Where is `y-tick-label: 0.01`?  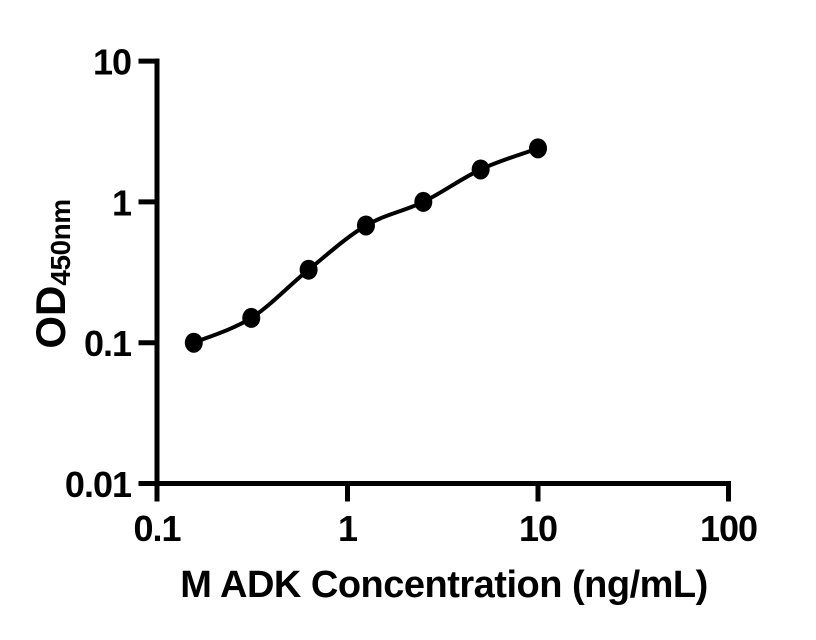 y-tick-label: 0.01 is located at coordinates (98, 484).